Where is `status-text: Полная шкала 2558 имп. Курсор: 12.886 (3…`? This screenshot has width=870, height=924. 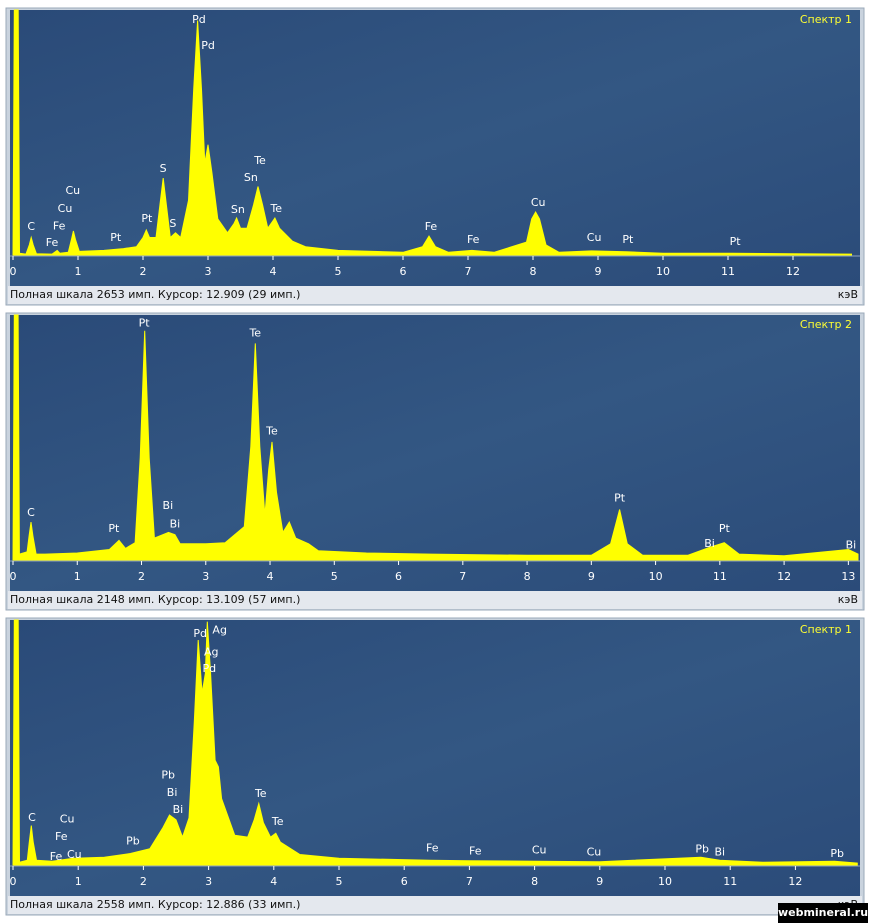 status-text: Полная шкала 2558 имп. Курсор: 12.886 (3… is located at coordinates (155, 904).